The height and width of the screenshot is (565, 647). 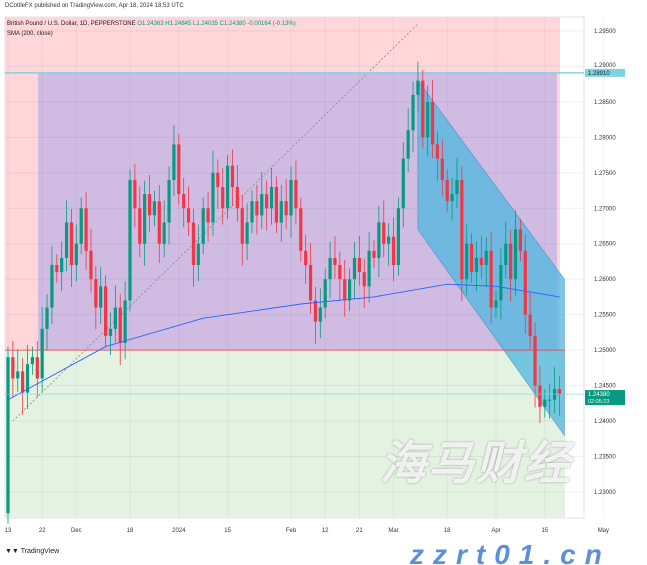 What do you see at coordinates (476, 463) in the screenshot?
I see `watermark-cn: 海马财经` at bounding box center [476, 463].